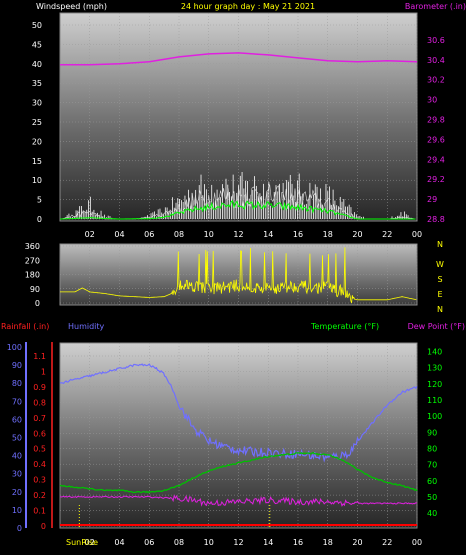 This screenshot has height=555, width=466. What do you see at coordinates (39, 200) in the screenshot?
I see `windspeed-tick-label: 5` at bounding box center [39, 200].